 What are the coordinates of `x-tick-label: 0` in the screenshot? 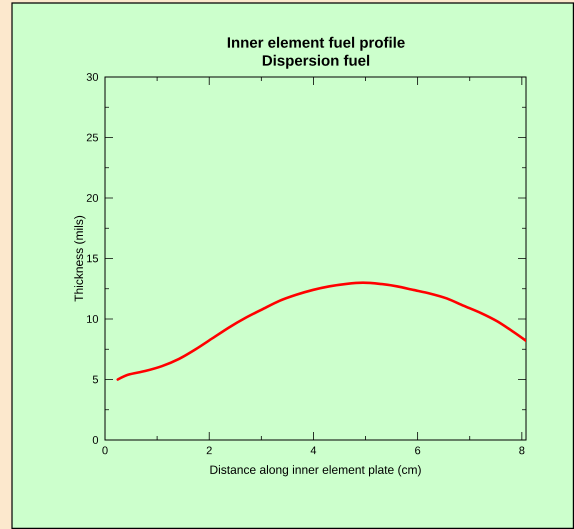 It's located at (105, 450).